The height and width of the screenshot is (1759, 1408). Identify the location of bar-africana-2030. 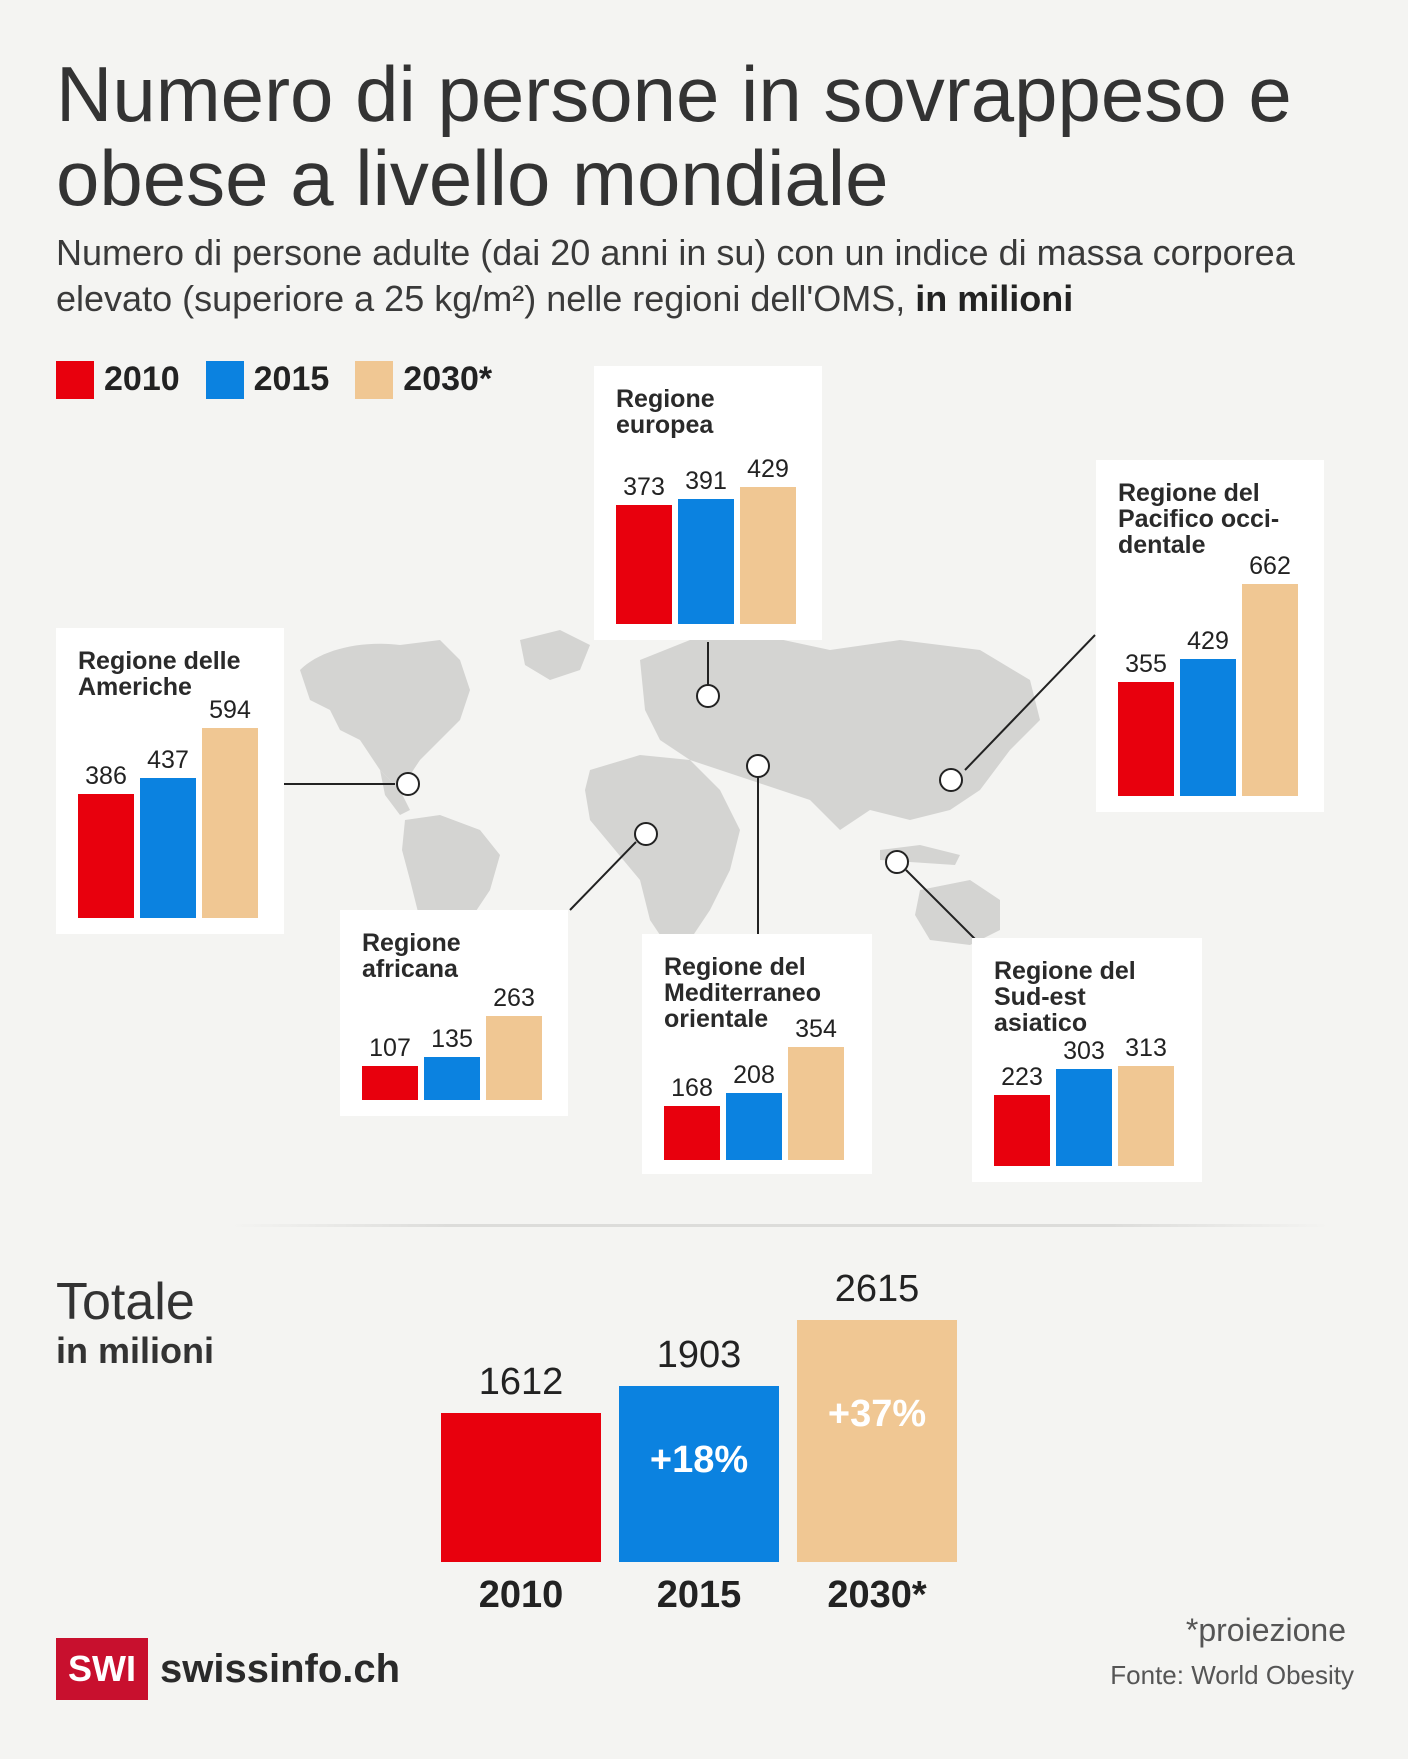
(514, 1057).